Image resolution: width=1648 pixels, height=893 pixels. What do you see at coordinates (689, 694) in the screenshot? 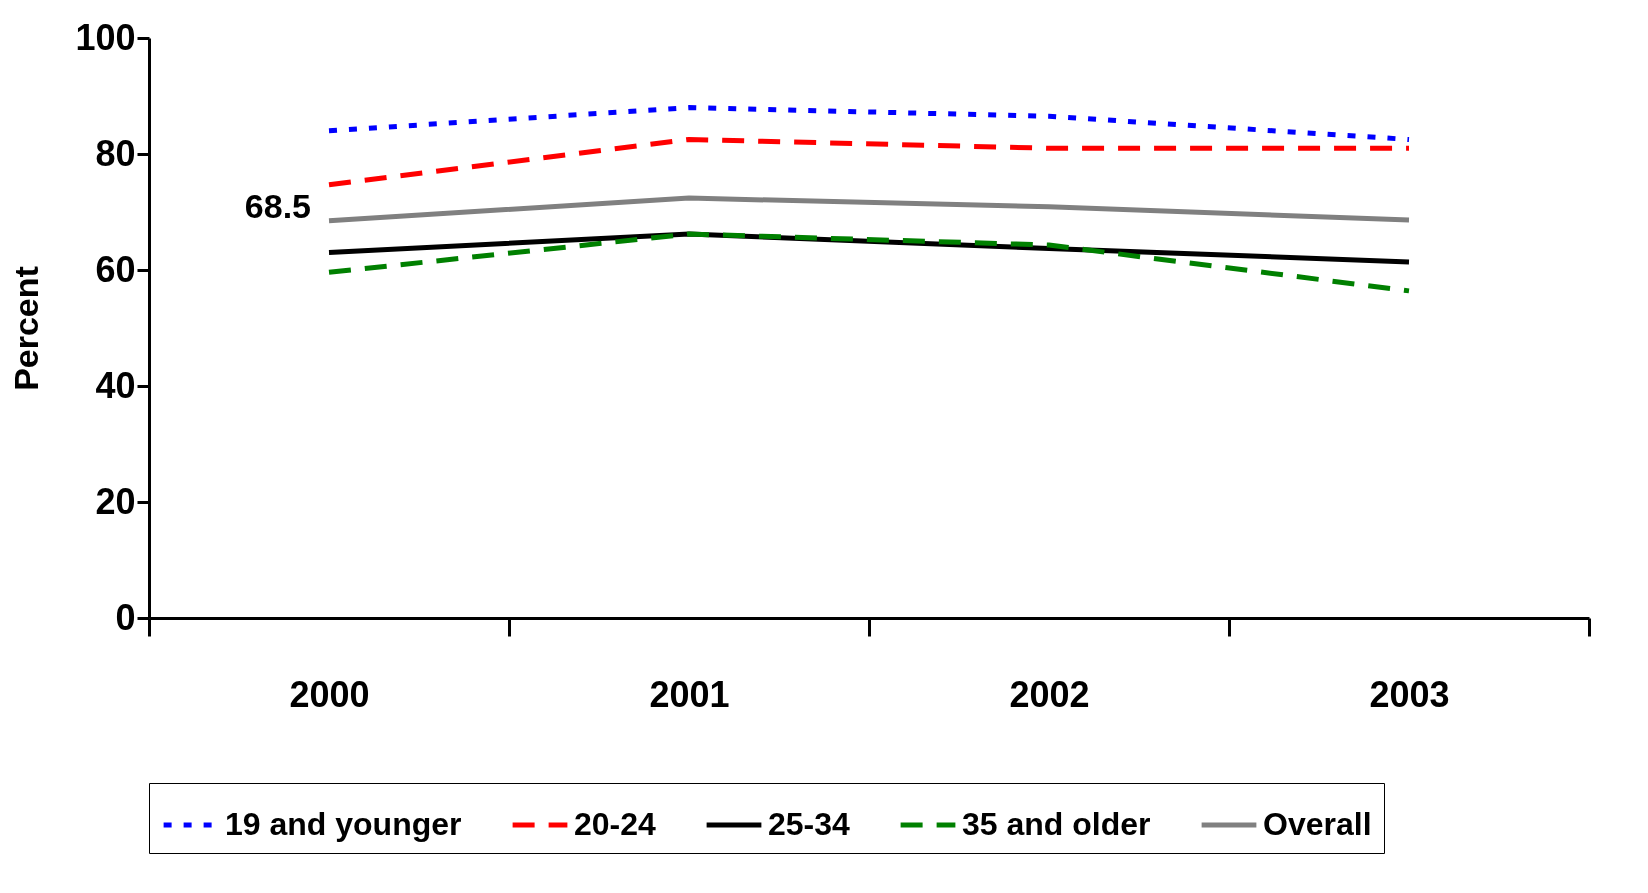
I see `x-tick-label: 2001` at bounding box center [689, 694].